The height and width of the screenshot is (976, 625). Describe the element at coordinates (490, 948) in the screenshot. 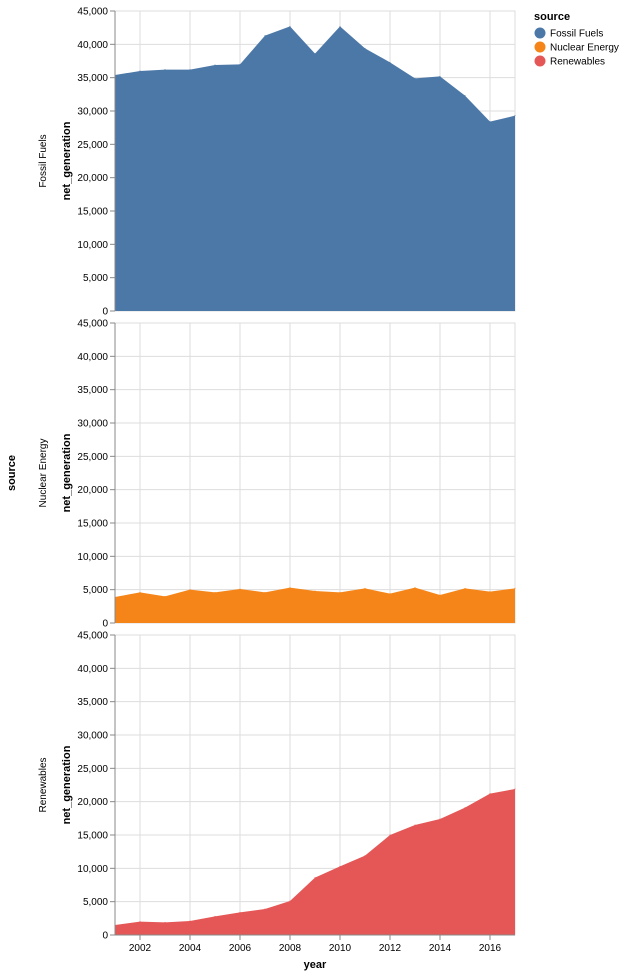

I see `x-tick-label: 2016` at that location.